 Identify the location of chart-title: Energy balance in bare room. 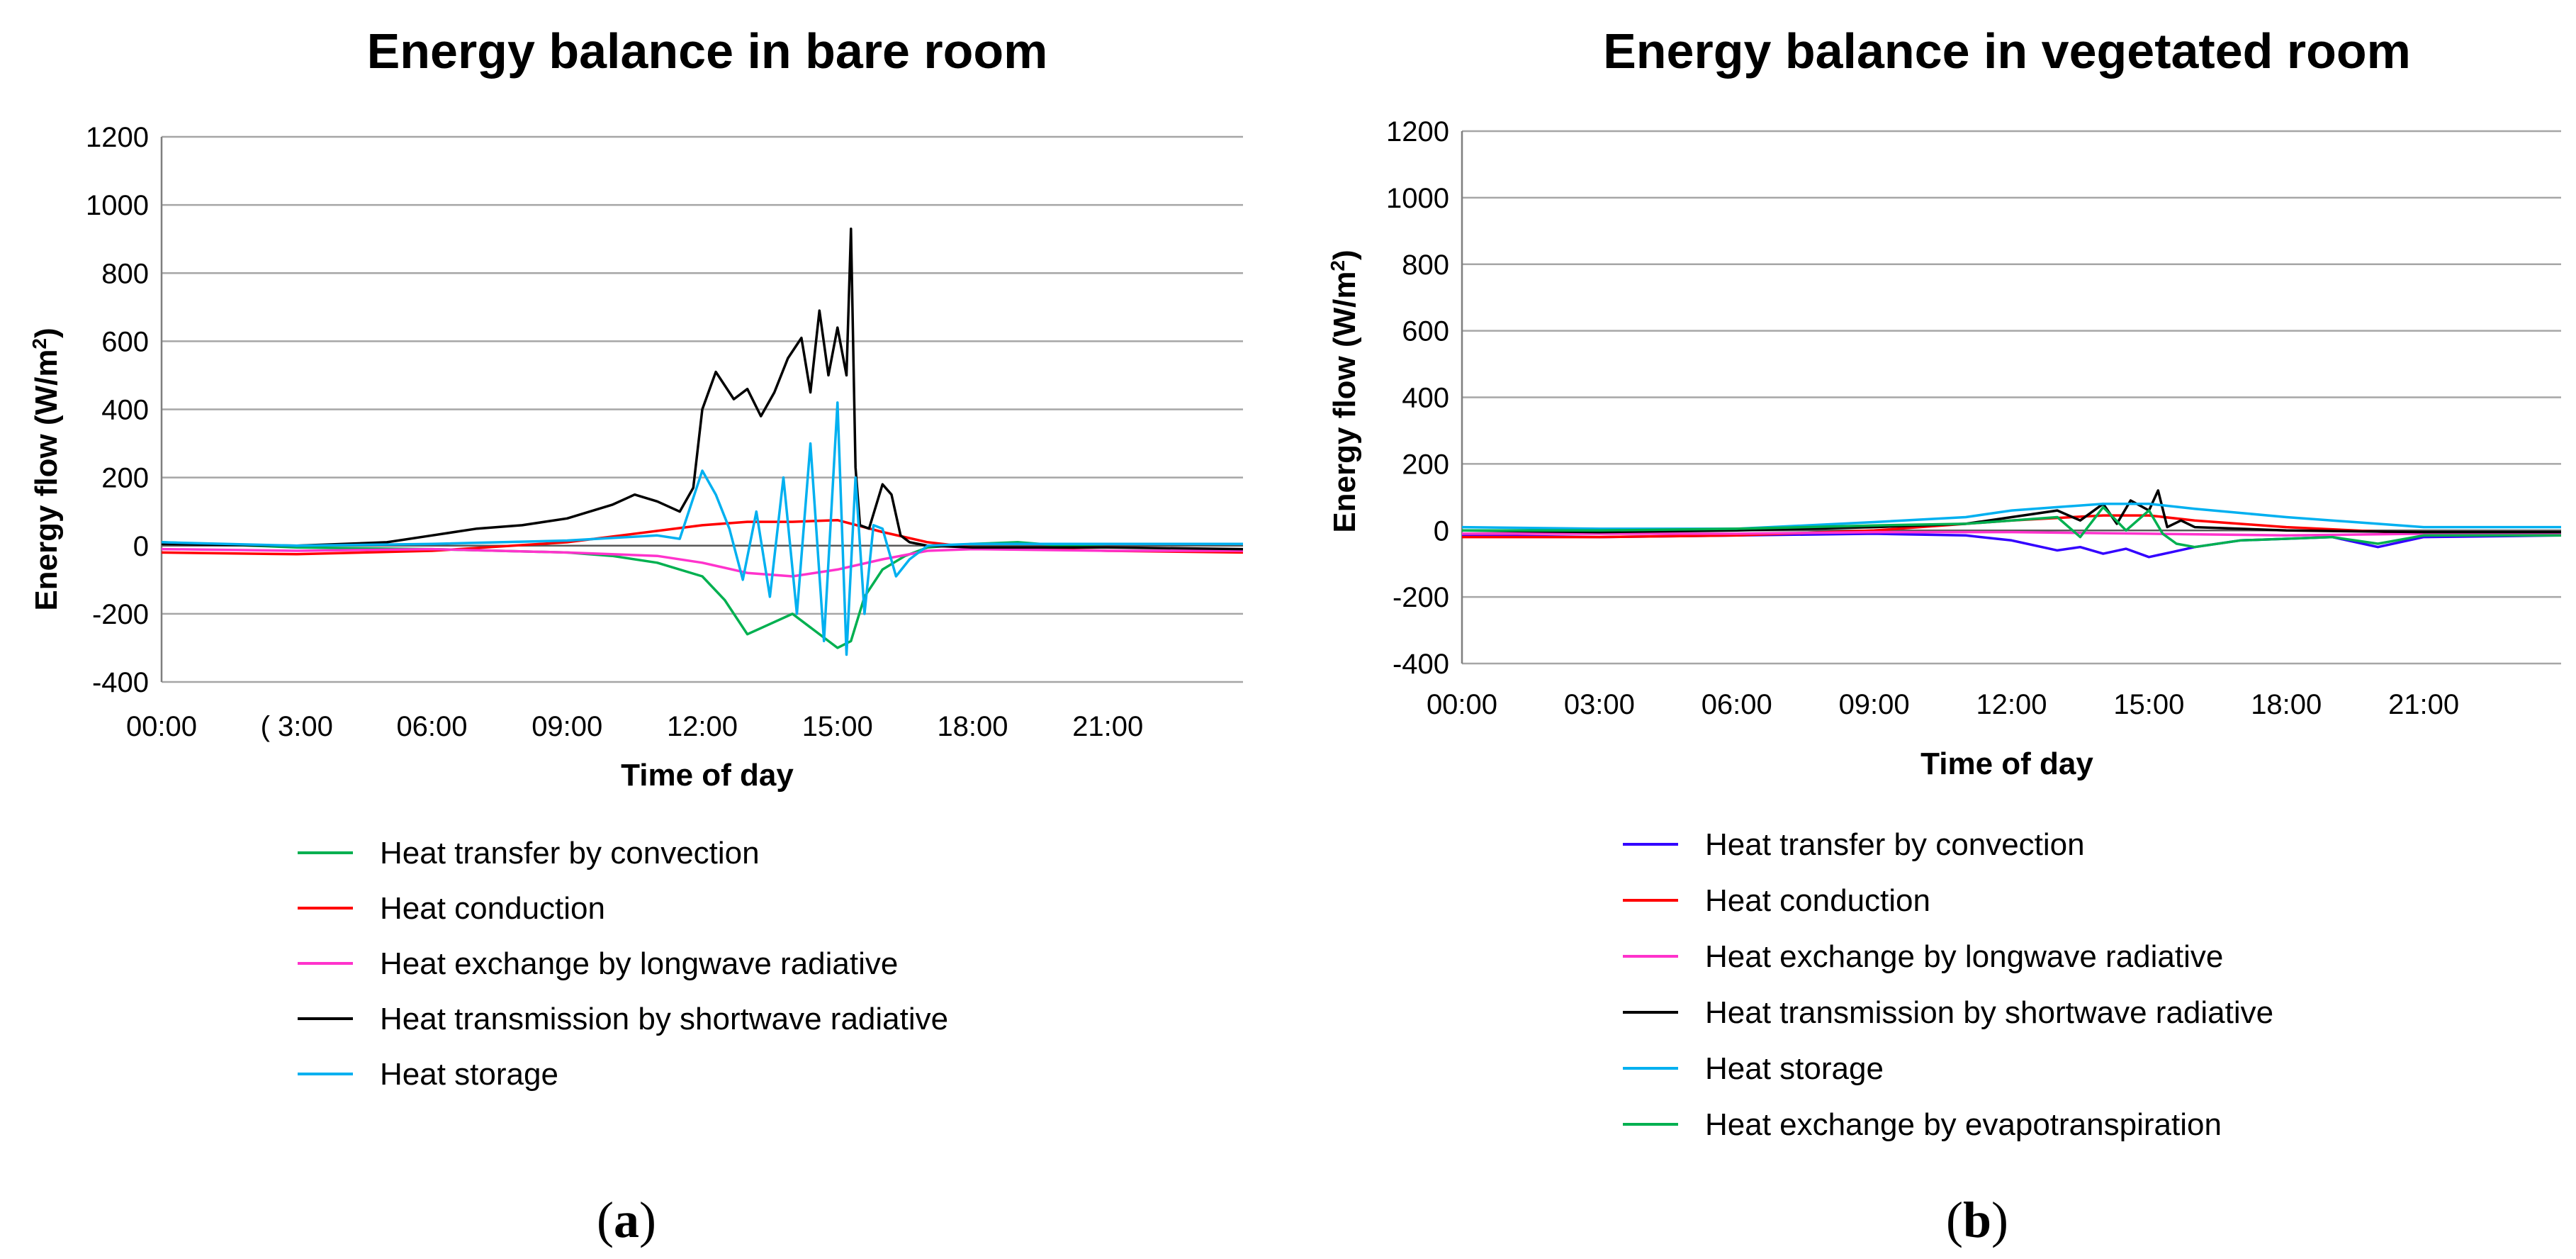
(707, 51).